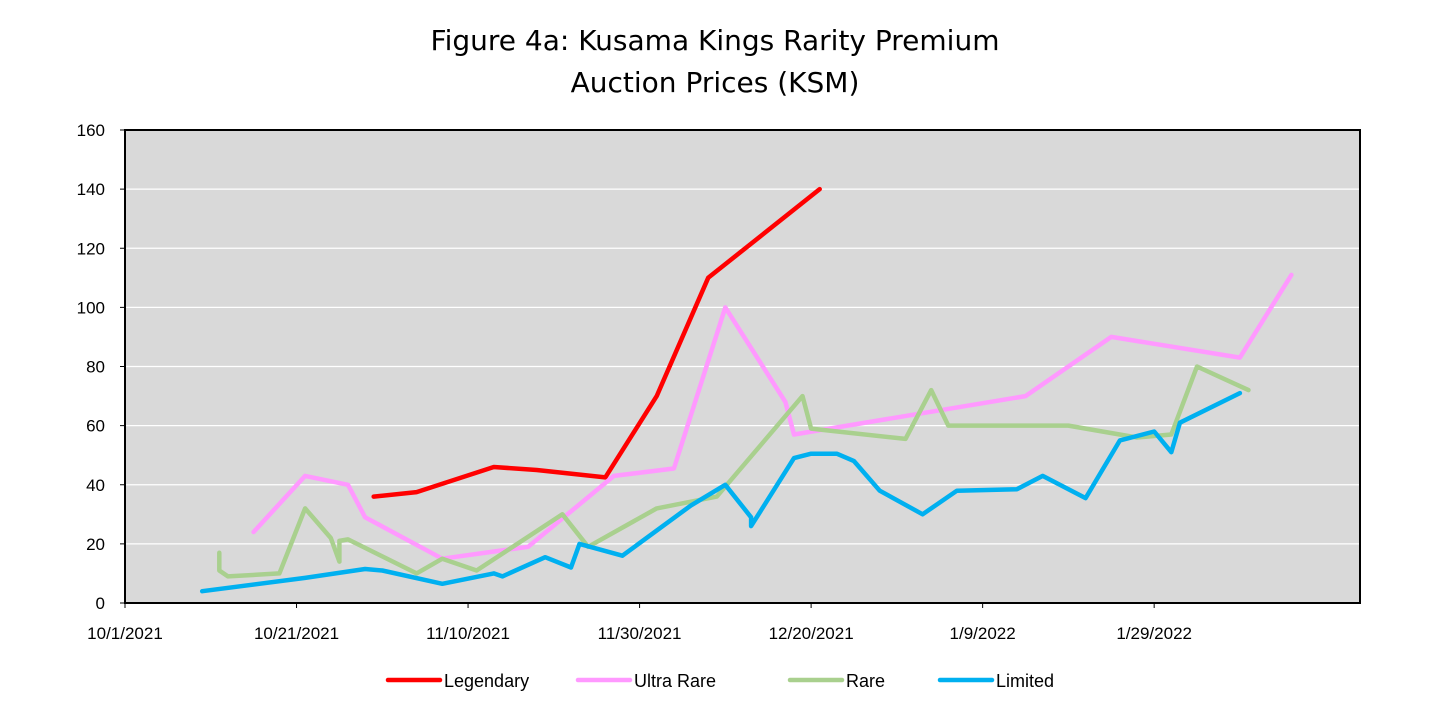 The image size is (1430, 715). Describe the element at coordinates (640, 633) in the screenshot. I see `x-tick-label: 11/30/2021` at that location.